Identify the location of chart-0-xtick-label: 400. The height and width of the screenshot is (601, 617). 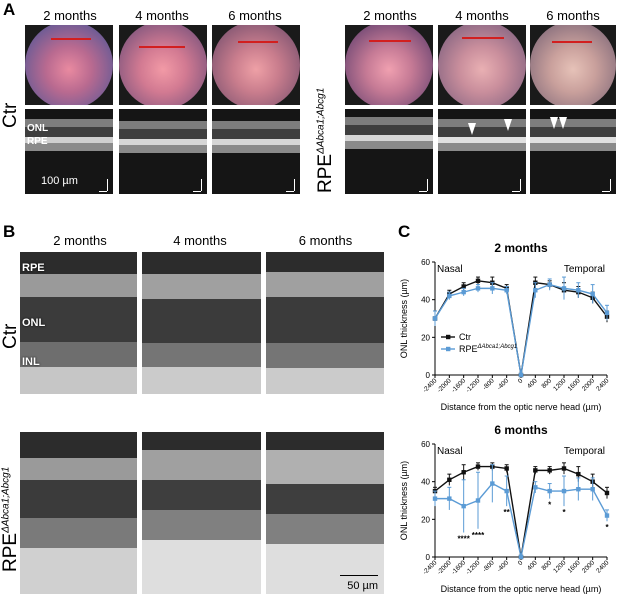
(532, 383).